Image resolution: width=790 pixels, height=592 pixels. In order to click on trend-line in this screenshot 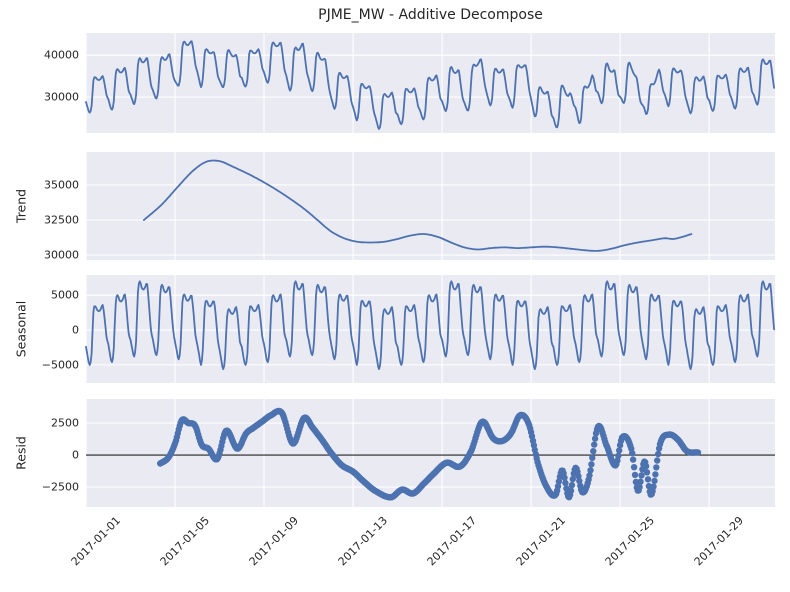, I will do `click(417, 205)`.